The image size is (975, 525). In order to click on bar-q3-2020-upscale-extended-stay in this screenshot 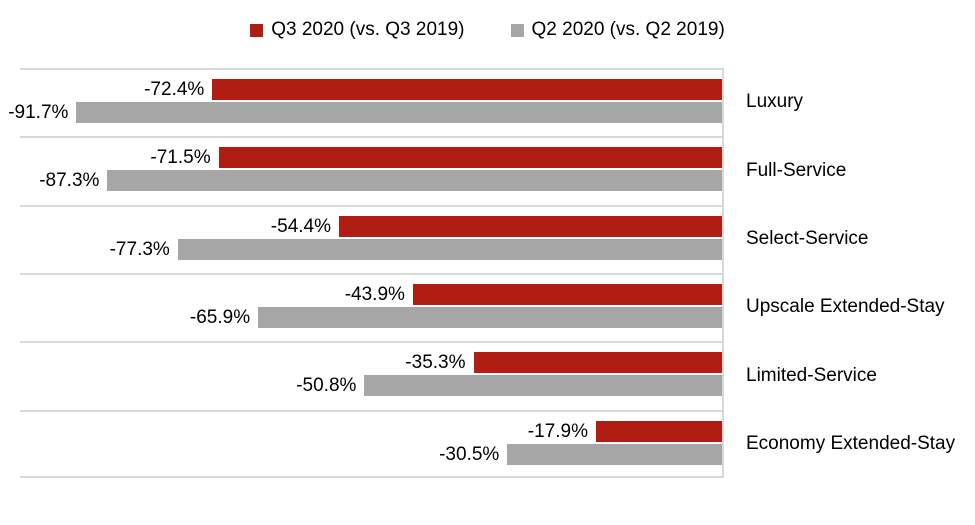, I will do `click(567, 294)`.